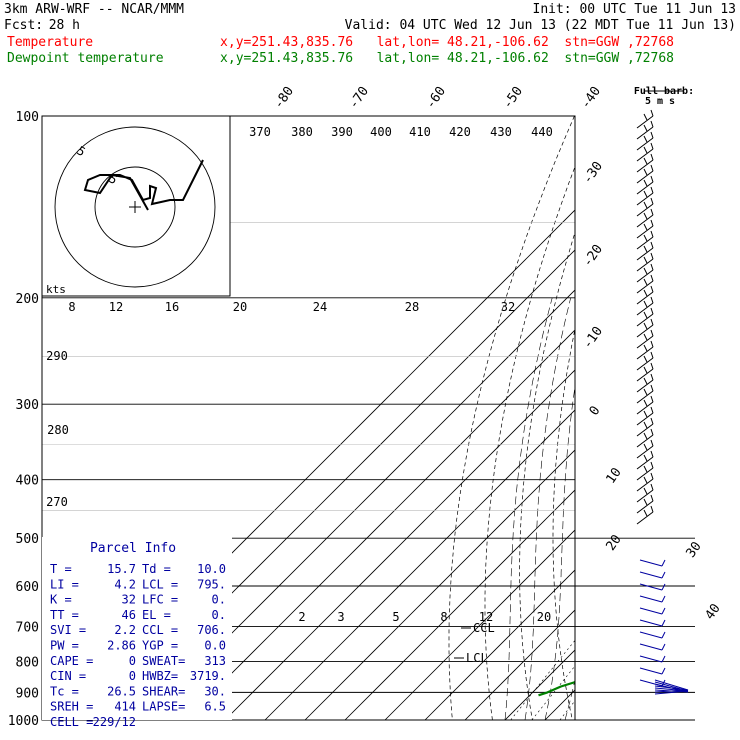  I want to click on model-title: 3km ARW-WRF -- NCAR/MMM, so click(94, 9).